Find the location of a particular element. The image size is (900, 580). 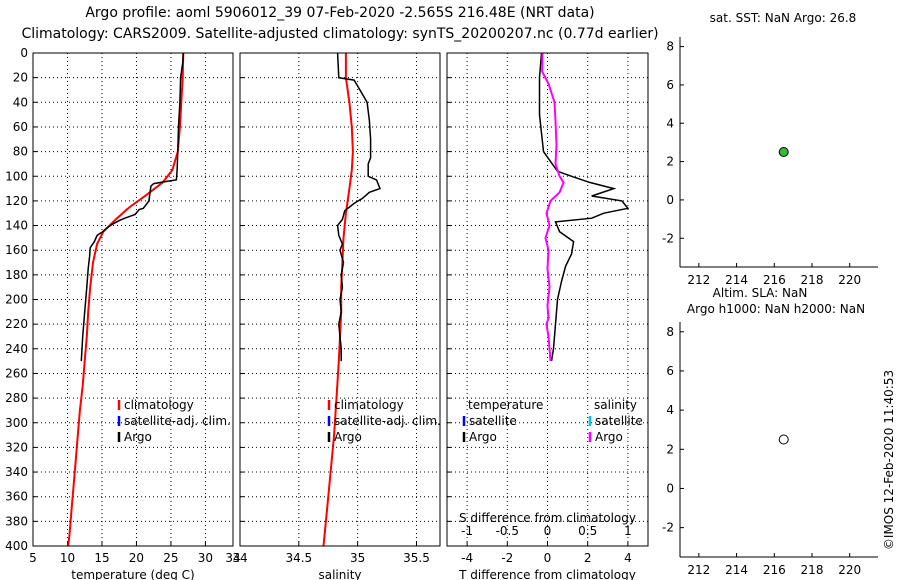

difference-top-tick-label: -1 is located at coordinates (467, 531).